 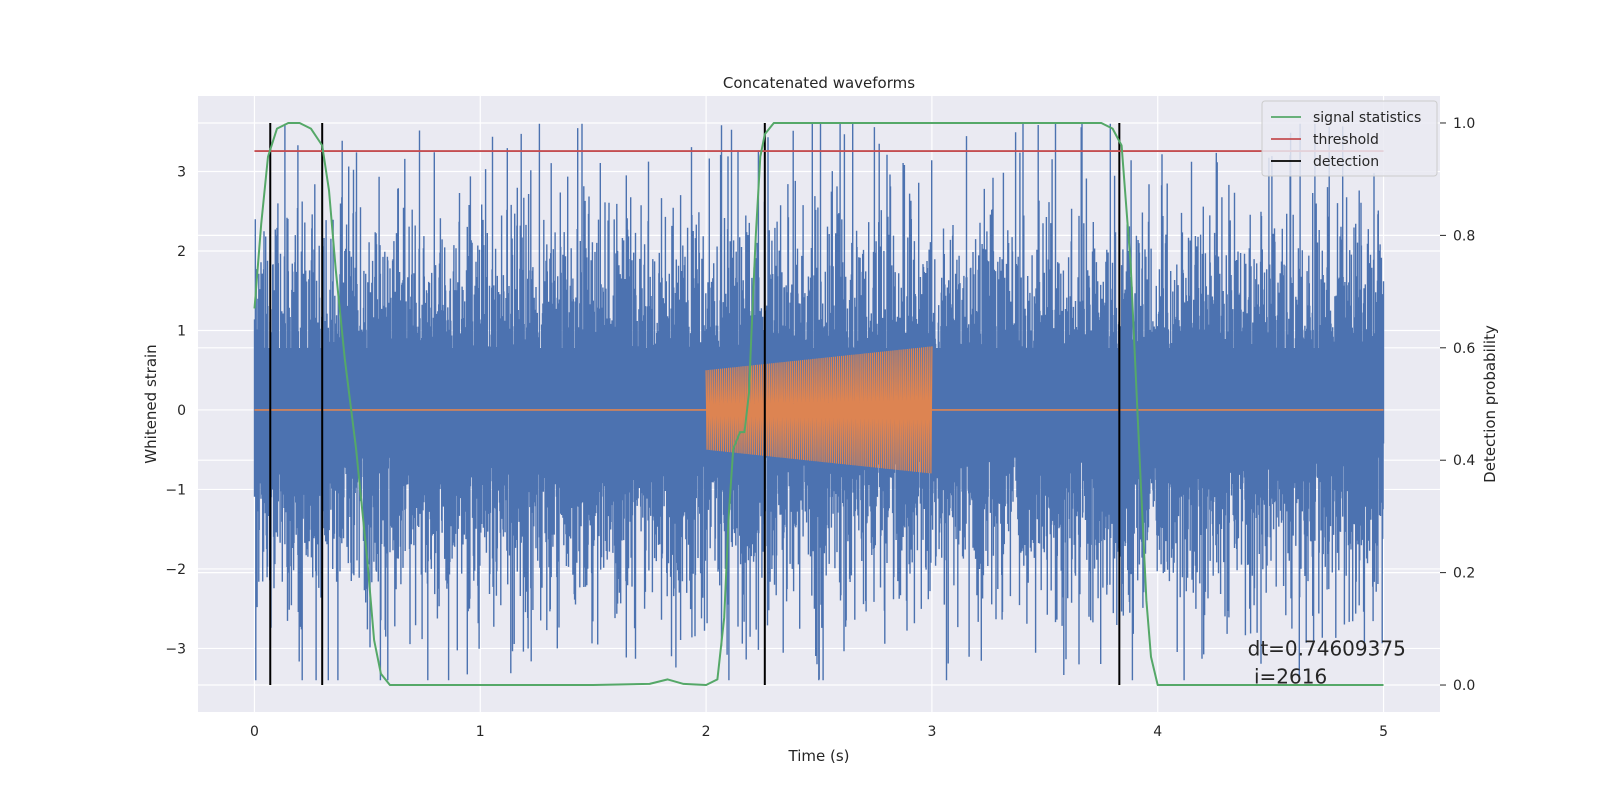 What do you see at coordinates (1464, 349) in the screenshot?
I see `y-right-tick-label: 0.6` at bounding box center [1464, 349].